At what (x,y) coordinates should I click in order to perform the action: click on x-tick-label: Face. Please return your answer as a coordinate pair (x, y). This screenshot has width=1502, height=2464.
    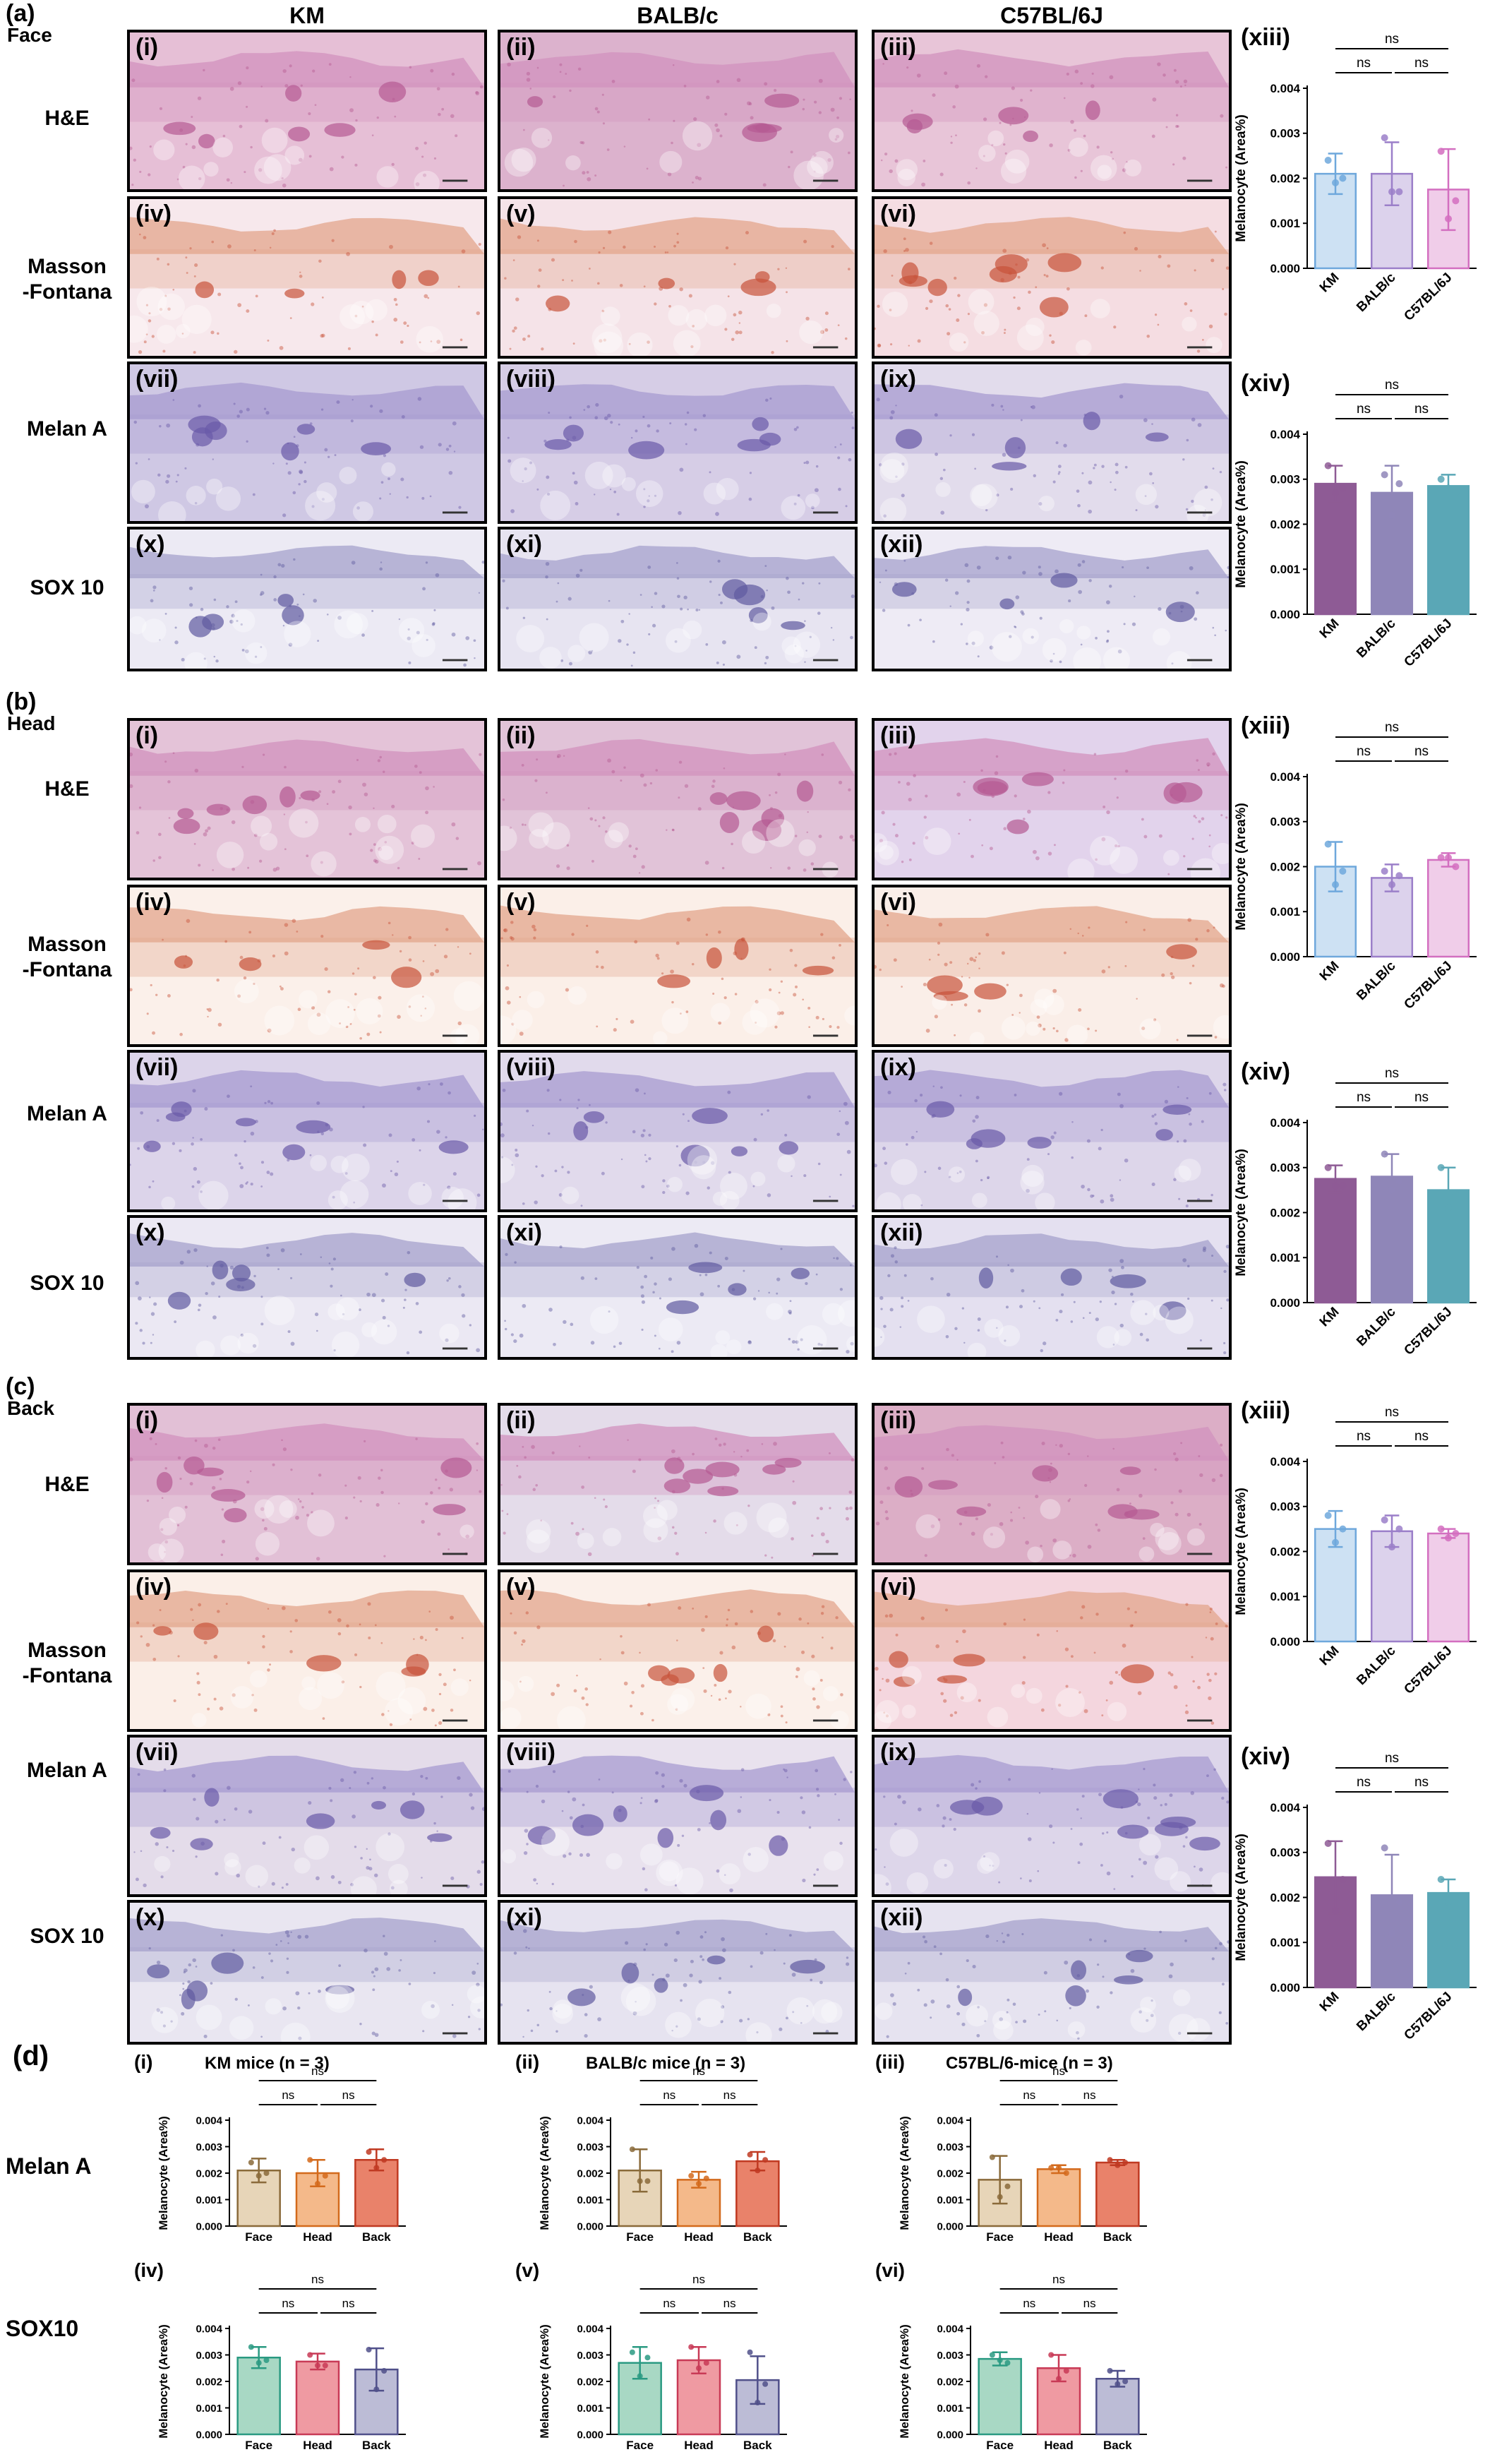
    Looking at the image, I should click on (1000, 2445).